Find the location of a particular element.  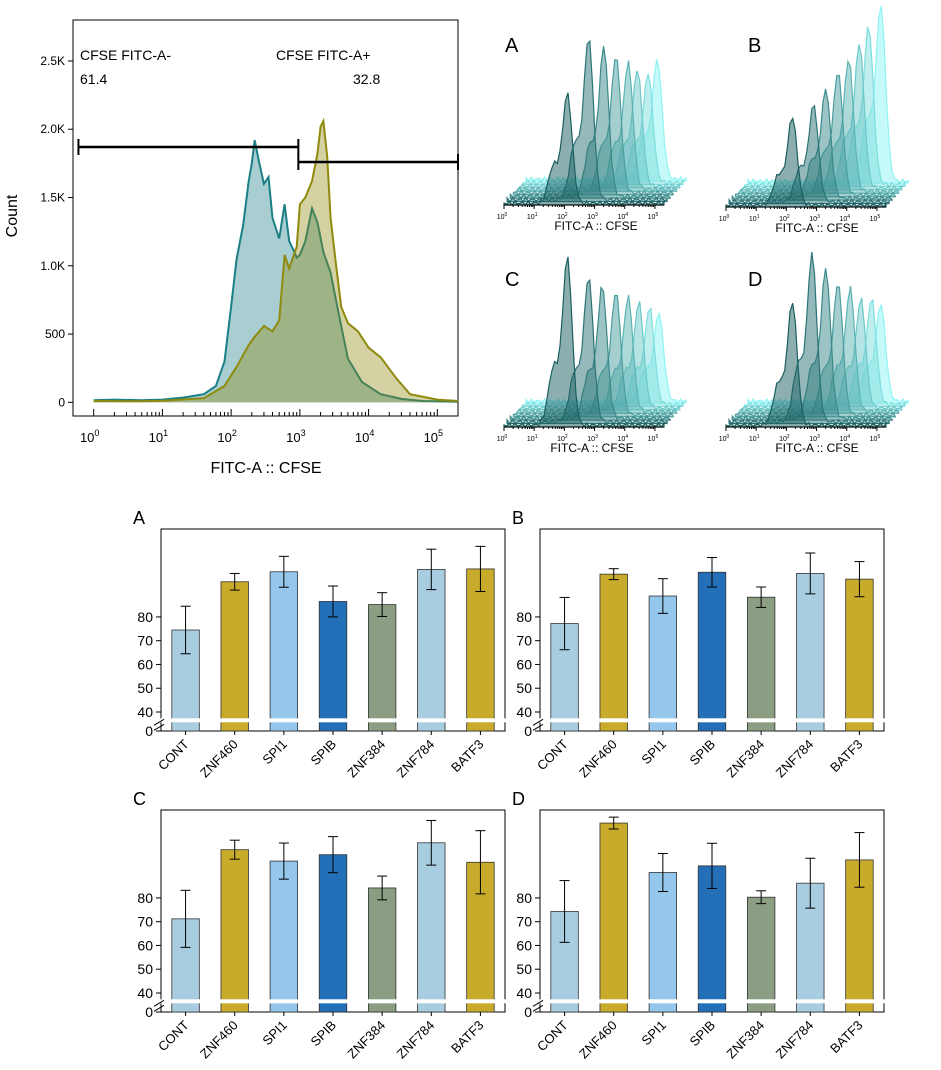

bar-C-label: C is located at coordinates (139, 799).